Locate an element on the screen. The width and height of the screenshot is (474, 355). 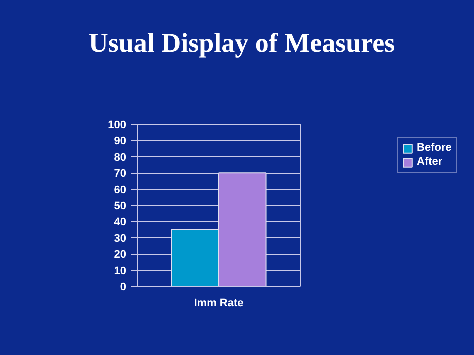
y-tick-label: 10 is located at coordinates (120, 271).